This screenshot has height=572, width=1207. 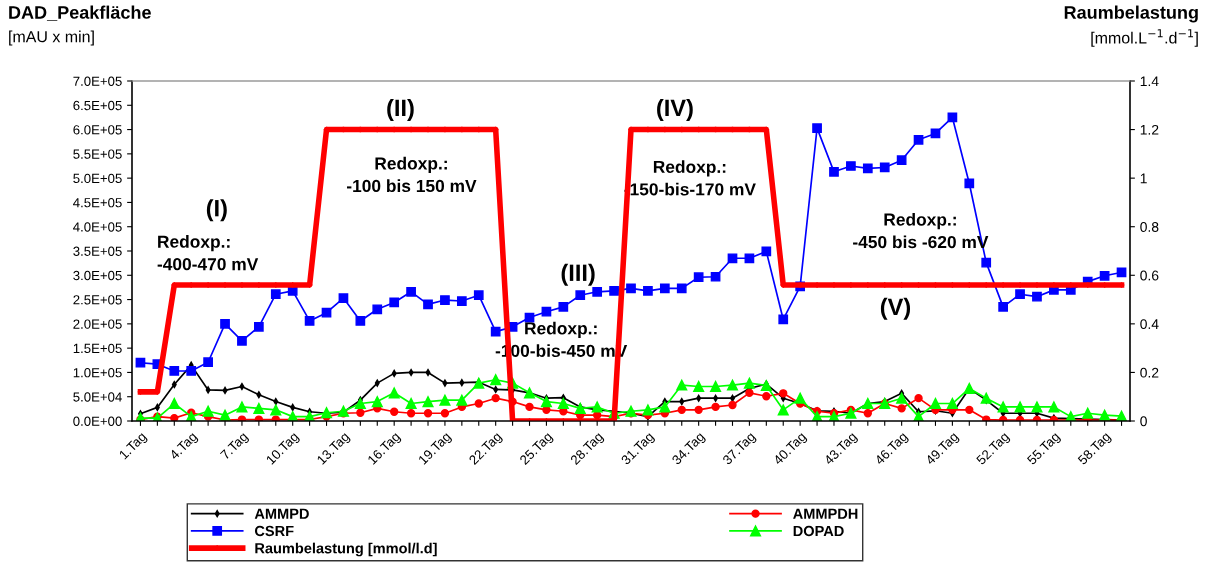 What do you see at coordinates (97, 373) in the screenshot?
I see `y-tick-label: 1.0E+05` at bounding box center [97, 373].